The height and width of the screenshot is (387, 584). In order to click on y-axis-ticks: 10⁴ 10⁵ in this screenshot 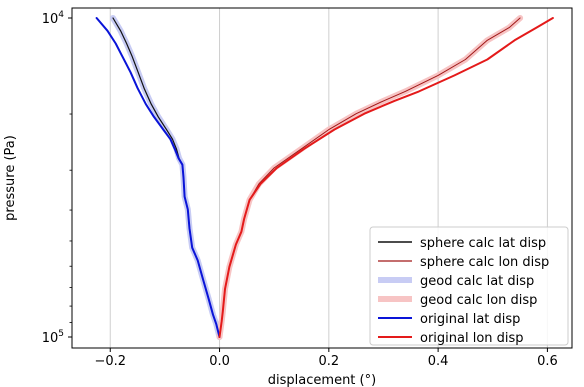, I will do `click(57, 178)`.